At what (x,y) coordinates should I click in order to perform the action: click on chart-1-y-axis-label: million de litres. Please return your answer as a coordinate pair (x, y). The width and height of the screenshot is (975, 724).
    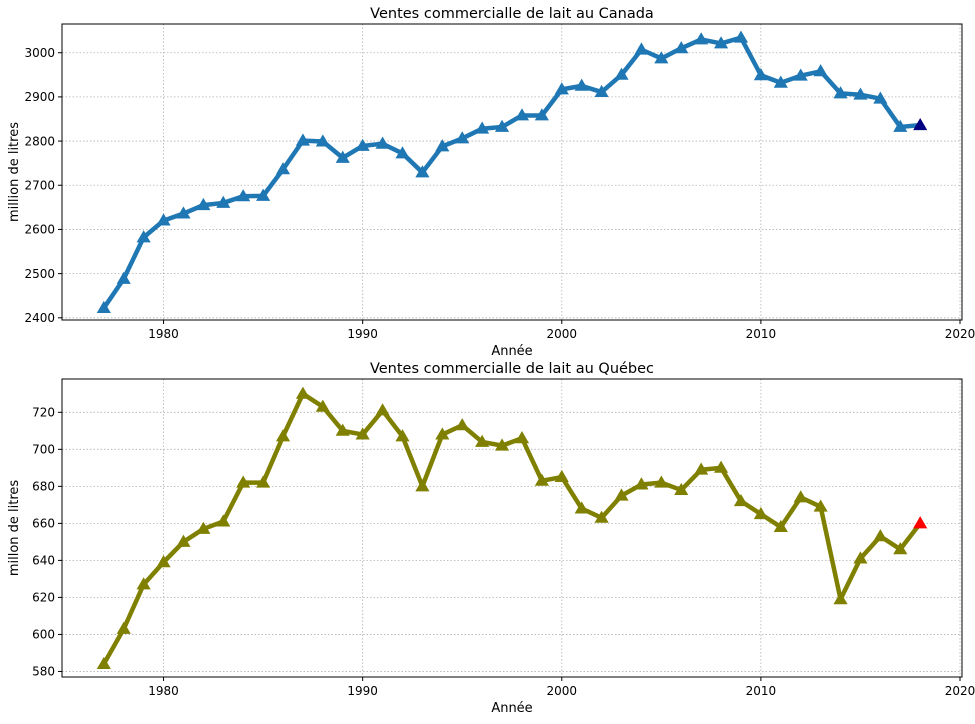
    Looking at the image, I should click on (14, 172).